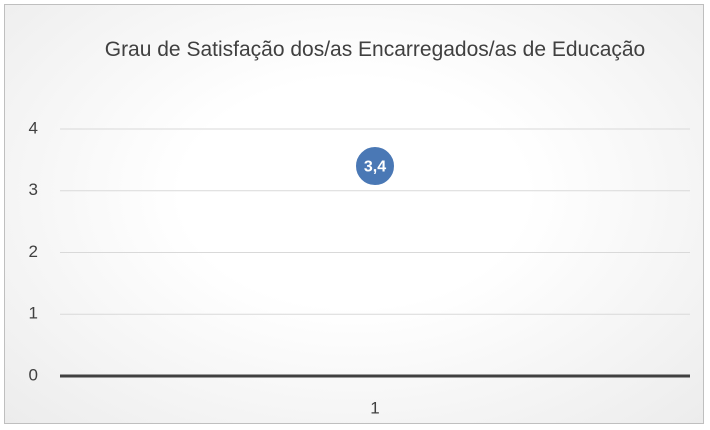 The width and height of the screenshot is (710, 430). I want to click on marker, so click(375, 166).